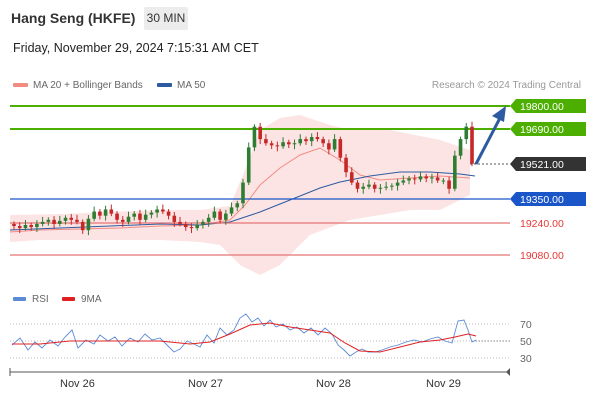  Describe the element at coordinates (191, 85) in the screenshot. I see `ma50-label: MA 50` at that location.